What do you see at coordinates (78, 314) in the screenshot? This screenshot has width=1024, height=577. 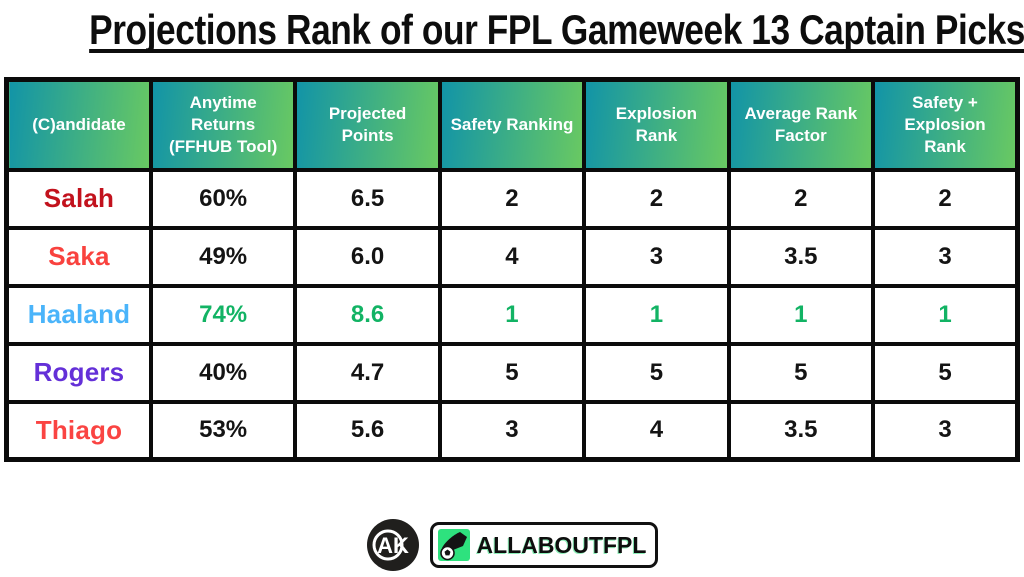 I see `candidate-name: Haaland` at bounding box center [78, 314].